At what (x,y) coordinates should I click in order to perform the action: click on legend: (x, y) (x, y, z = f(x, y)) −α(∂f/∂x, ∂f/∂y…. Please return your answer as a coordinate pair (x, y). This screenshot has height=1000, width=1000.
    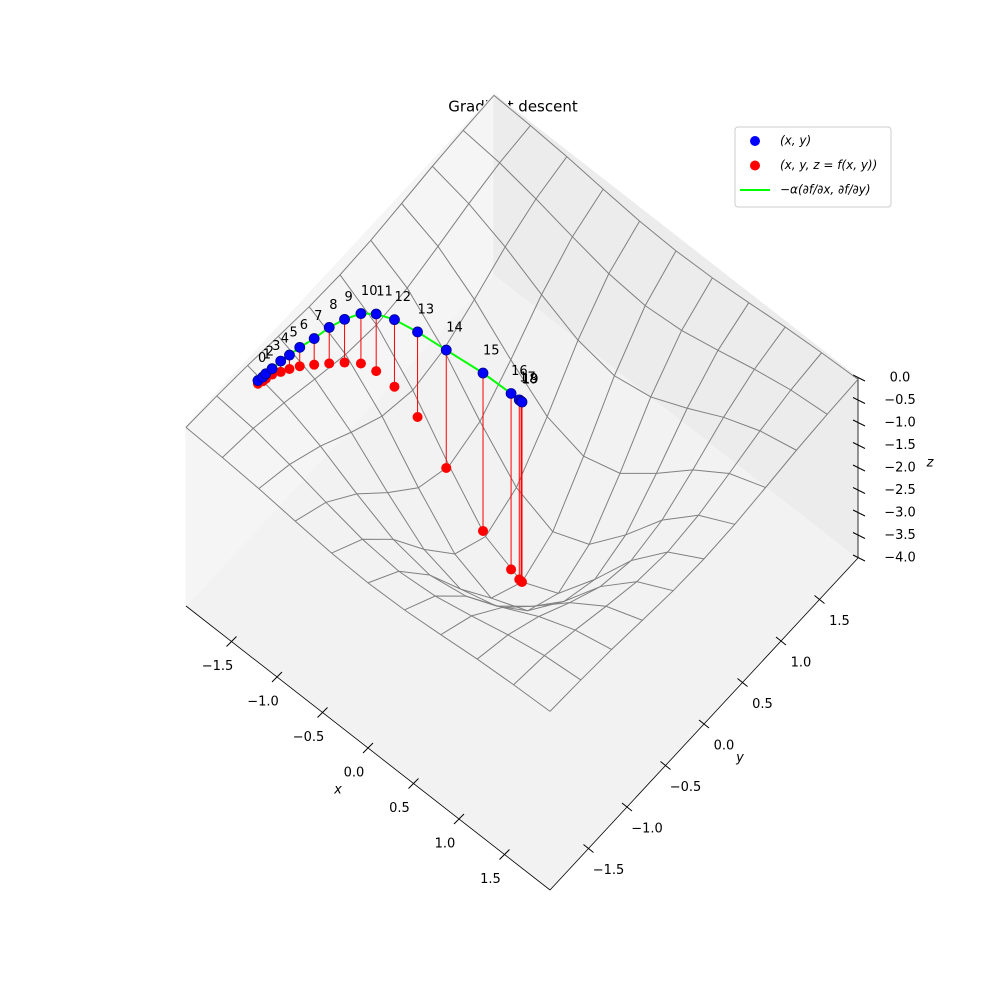
    Looking at the image, I should click on (813, 167).